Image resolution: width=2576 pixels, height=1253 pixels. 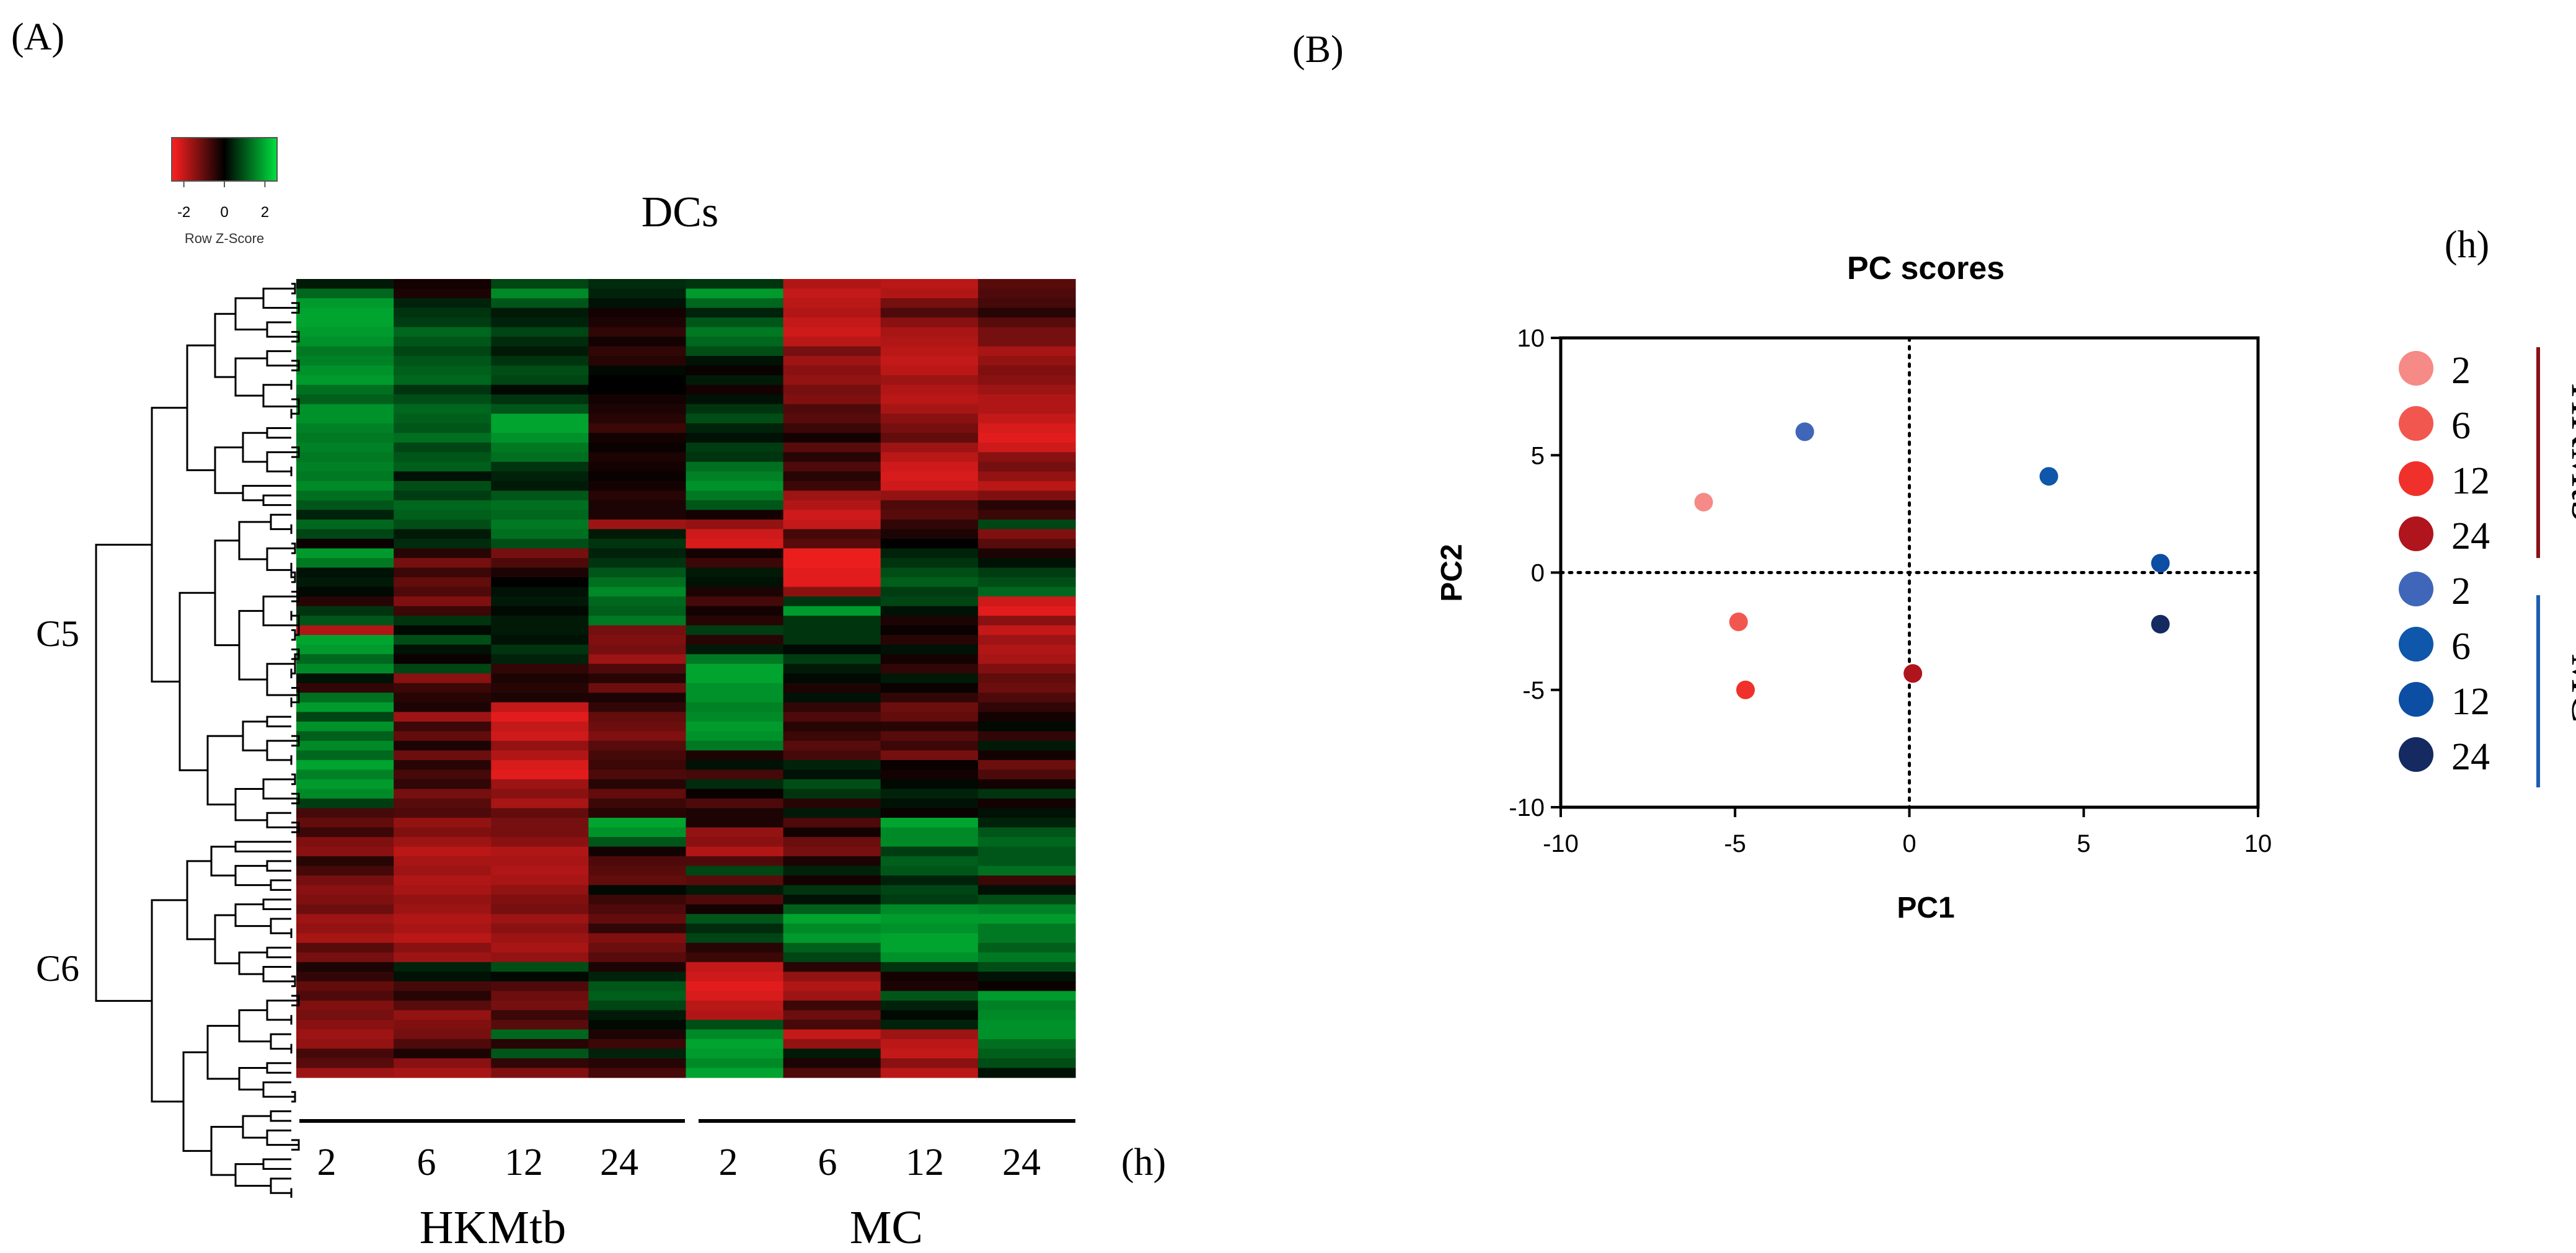 What do you see at coordinates (827, 1162) in the screenshot?
I see `column-label: 6` at bounding box center [827, 1162].